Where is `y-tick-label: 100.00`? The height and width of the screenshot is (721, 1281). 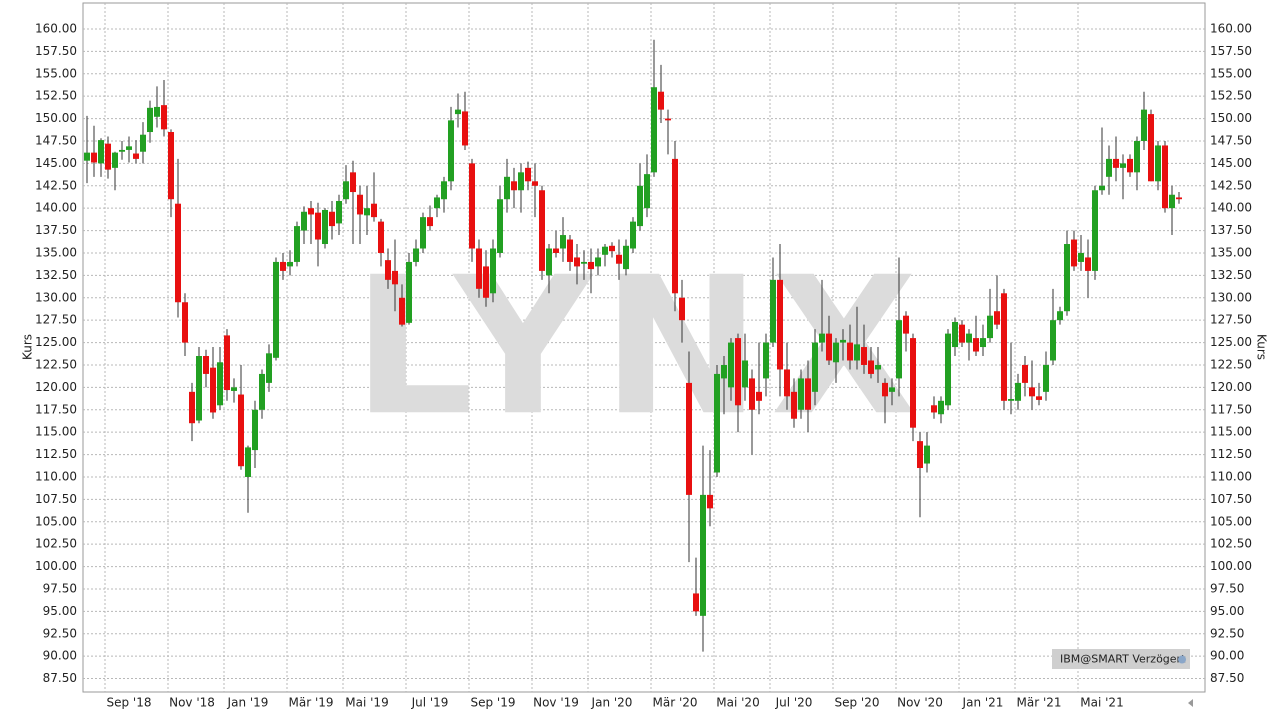
y-tick-label: 100.00 is located at coordinates (56, 566).